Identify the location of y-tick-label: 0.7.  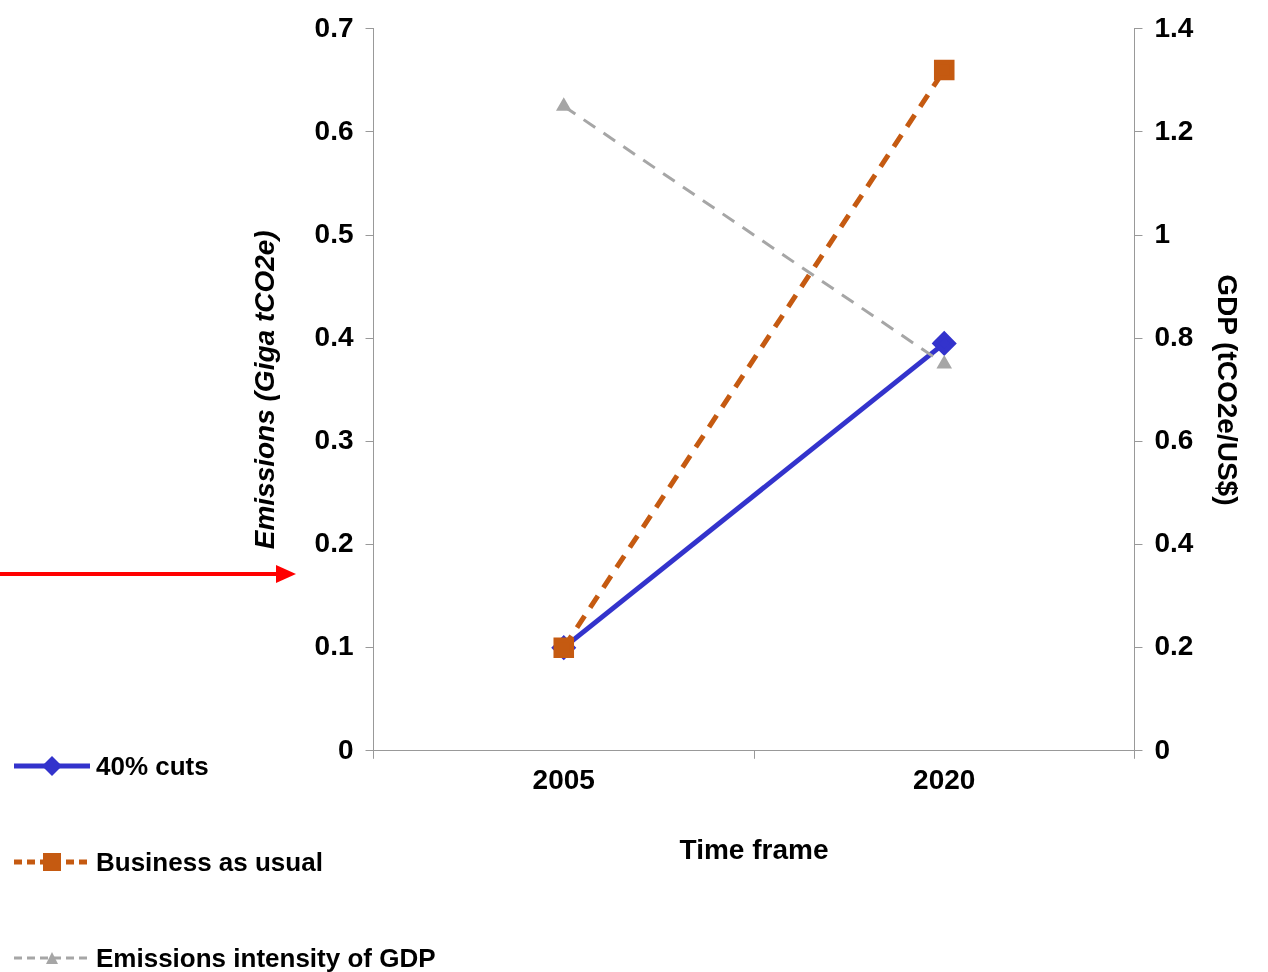
(334, 27).